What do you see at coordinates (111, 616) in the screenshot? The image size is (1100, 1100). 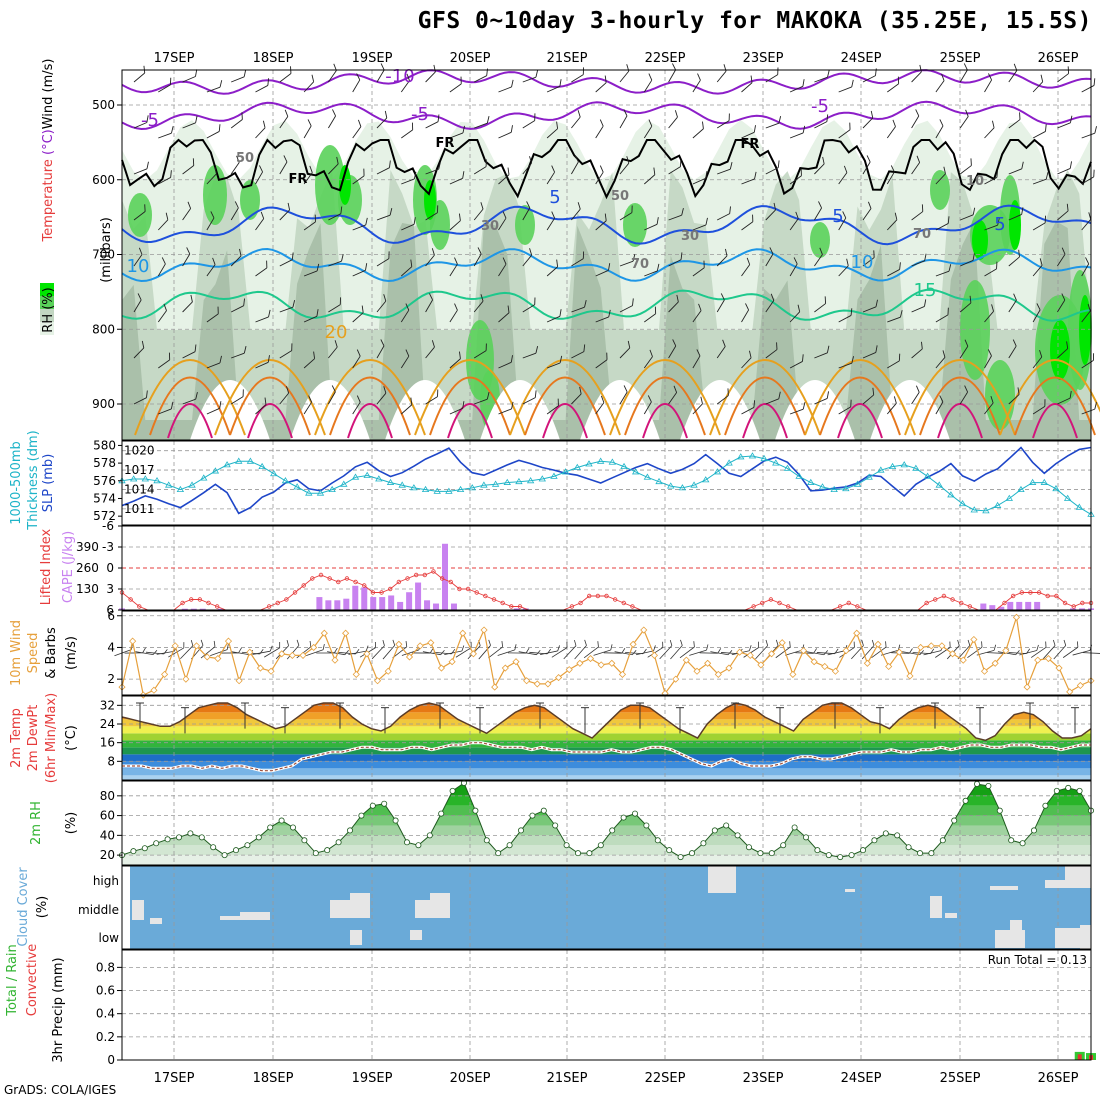 I see `wind-tick-label: 6` at bounding box center [111, 616].